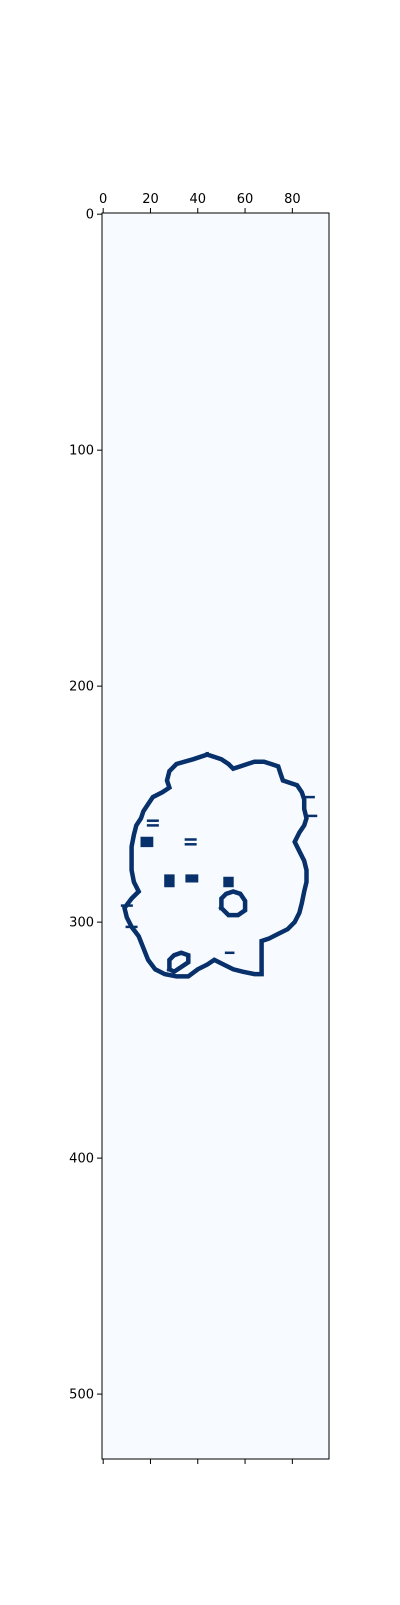 The height and width of the screenshot is (1605, 400). Describe the element at coordinates (103, 199) in the screenshot. I see `x-tick-label-0: 0` at that location.